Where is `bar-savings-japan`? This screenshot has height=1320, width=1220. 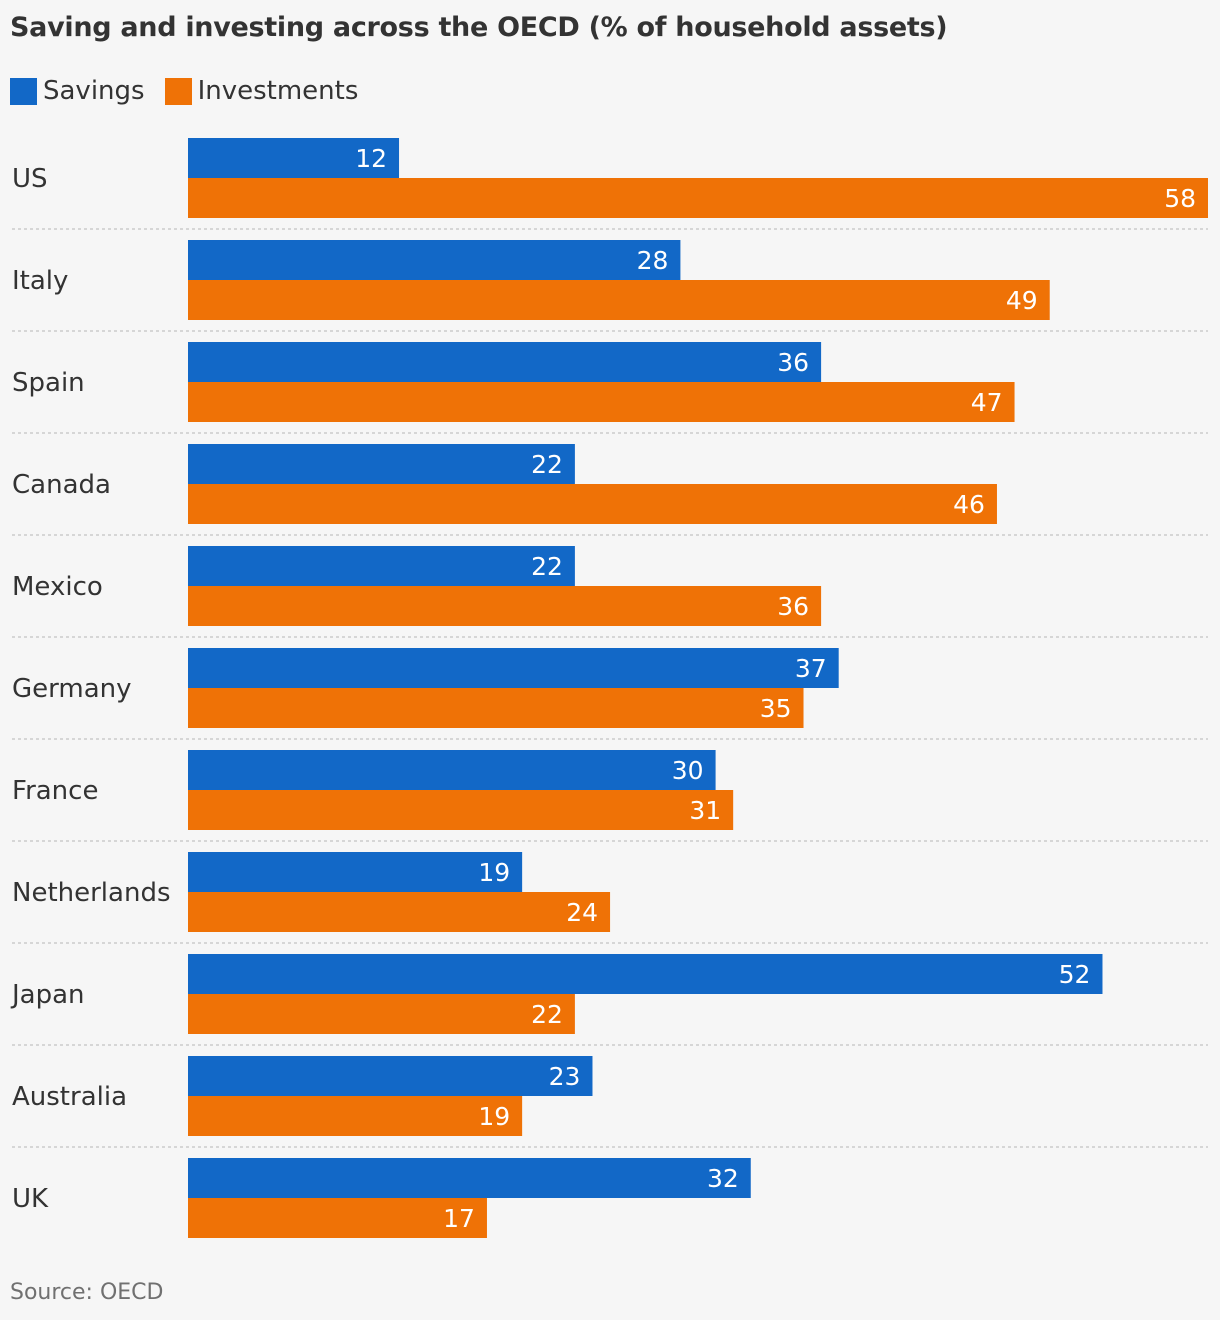
bar-savings-japan is located at coordinates (645, 974).